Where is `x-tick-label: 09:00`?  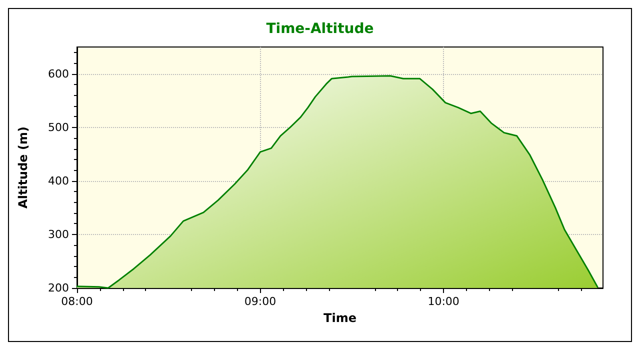
x-tick-label: 09:00 is located at coordinates (260, 301).